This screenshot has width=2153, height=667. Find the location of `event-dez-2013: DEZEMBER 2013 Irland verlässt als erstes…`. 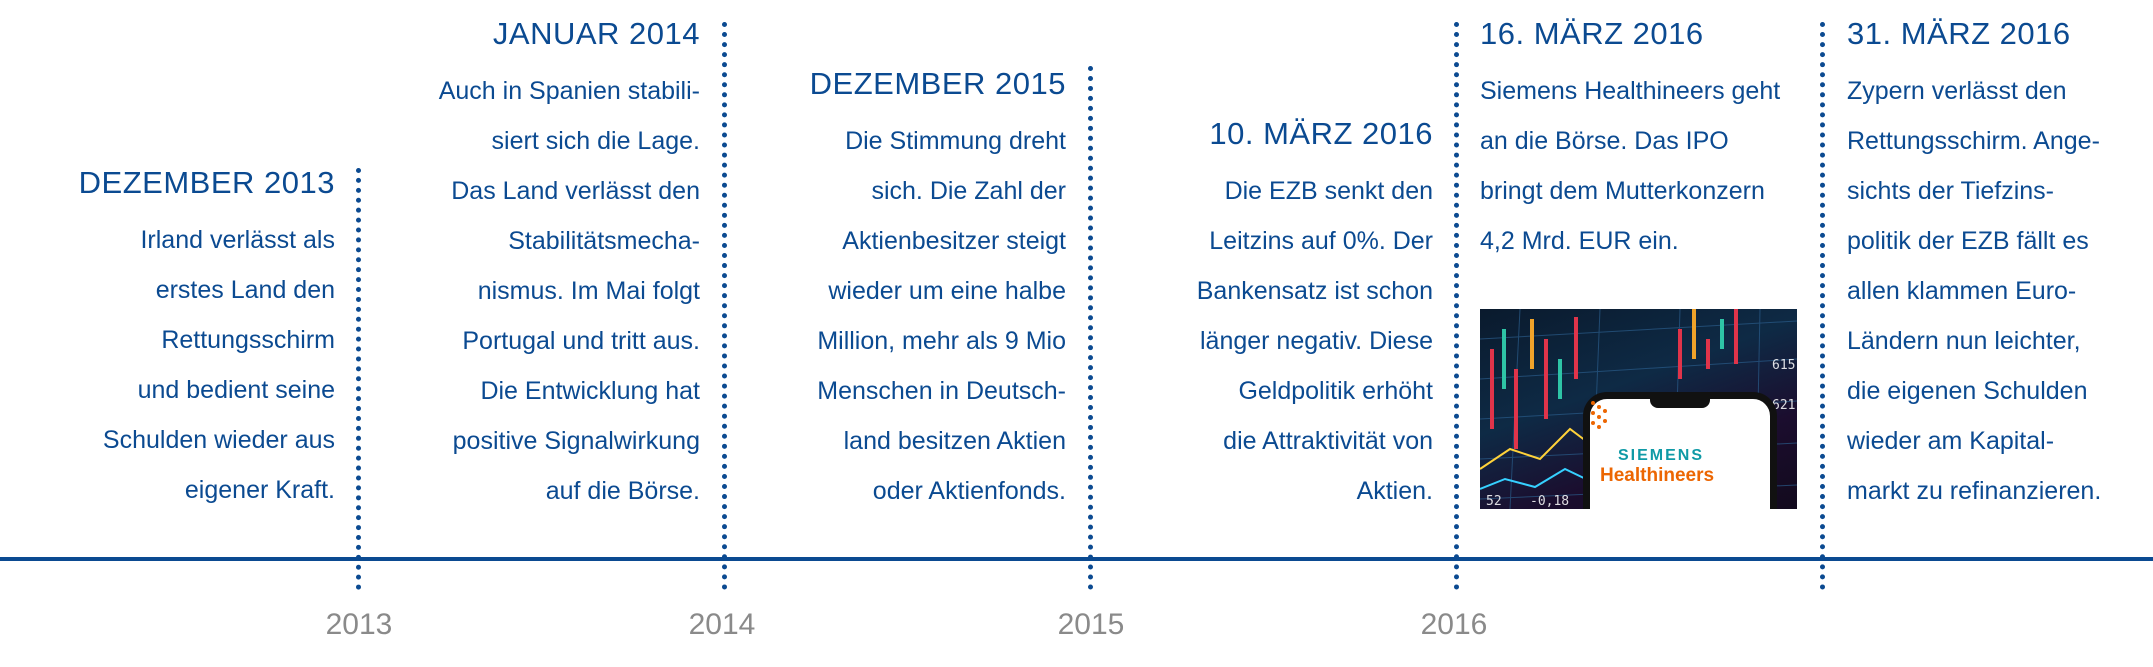

event-dez-2013: DEZEMBER 2013 Irland verlässt als erstes… is located at coordinates (207, 340).